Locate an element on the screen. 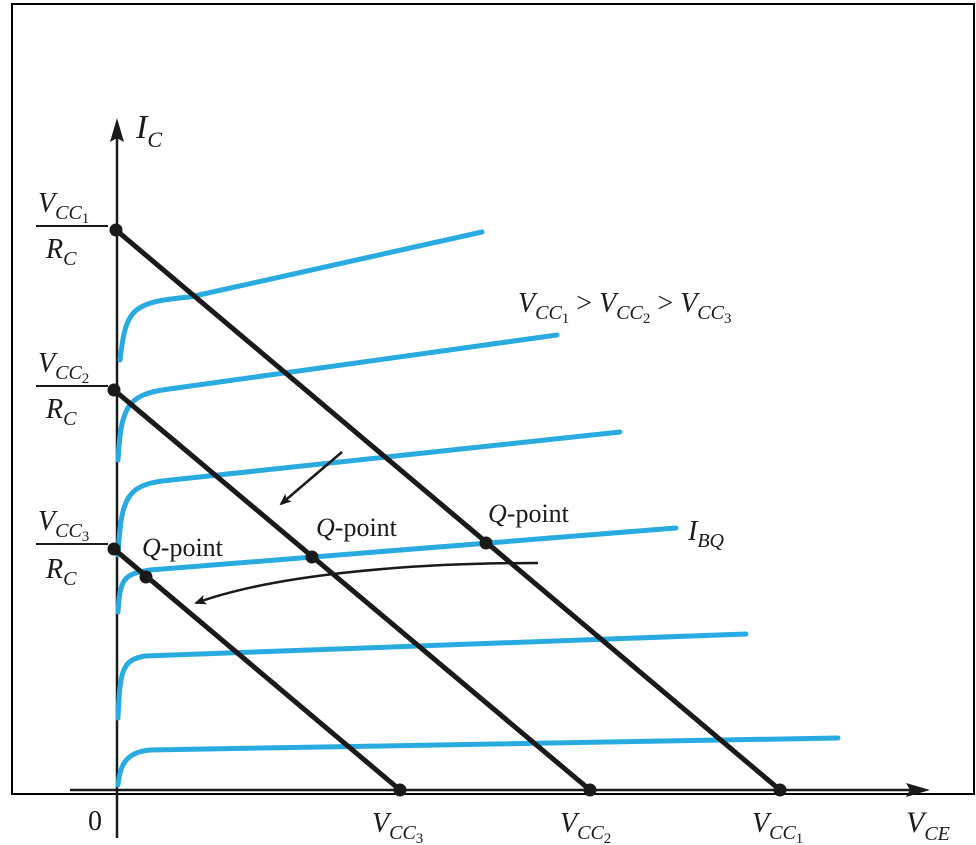 The height and width of the screenshot is (845, 976). y-axis-label: IC is located at coordinates (148, 130).